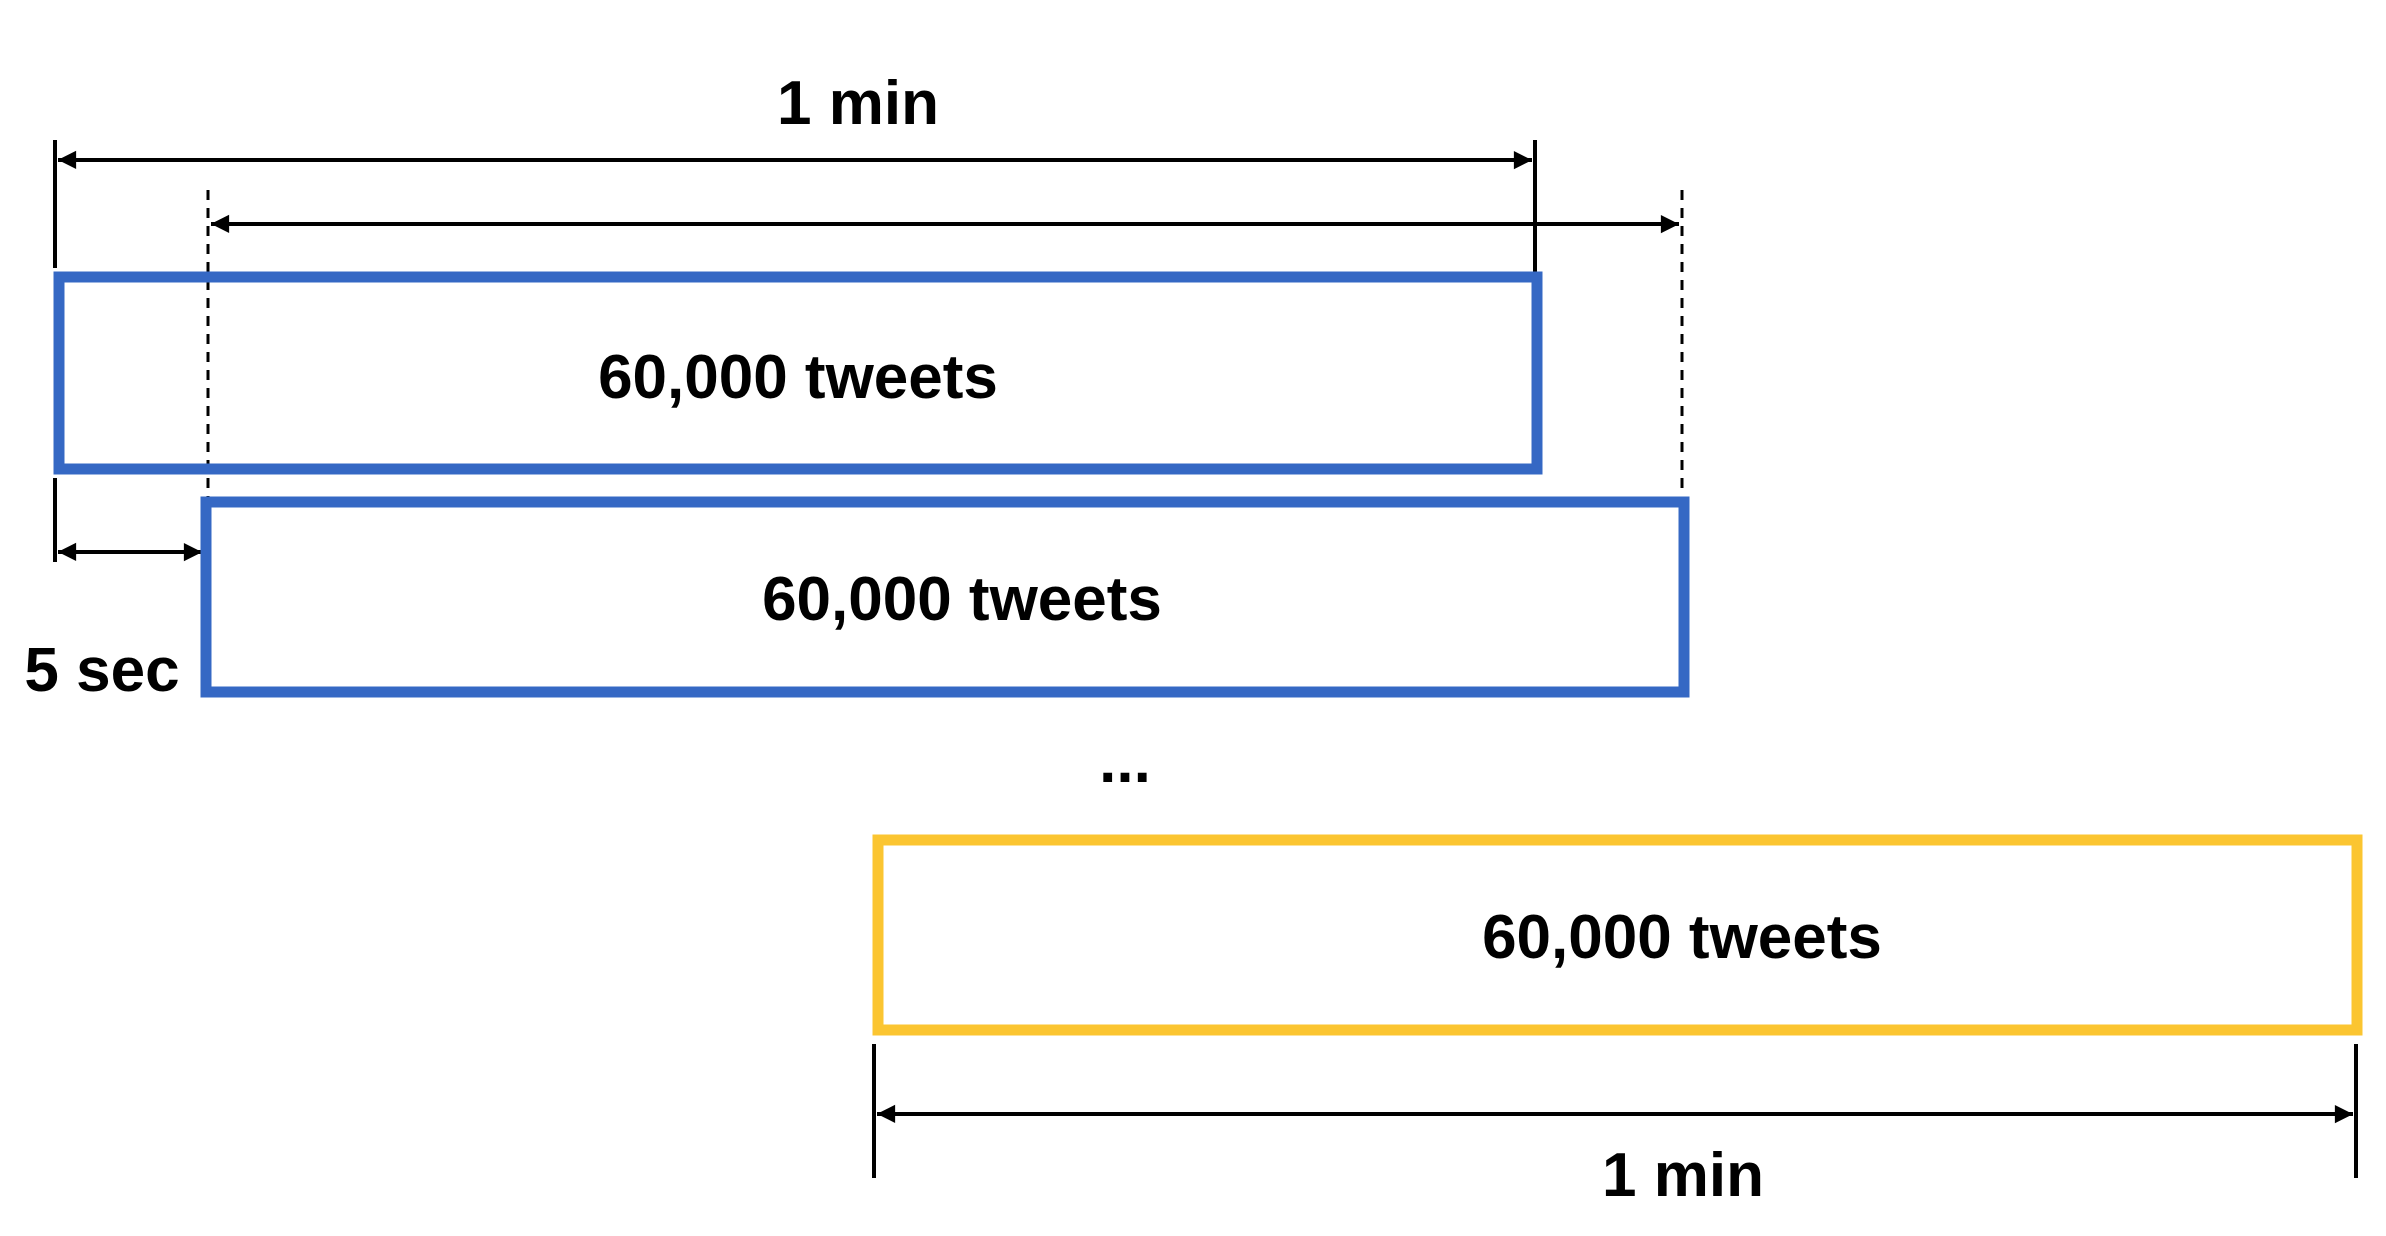 The width and height of the screenshot is (2386, 1236). Describe the element at coordinates (101, 670) in the screenshot. I see `slide-step-label: 5 sec` at that location.